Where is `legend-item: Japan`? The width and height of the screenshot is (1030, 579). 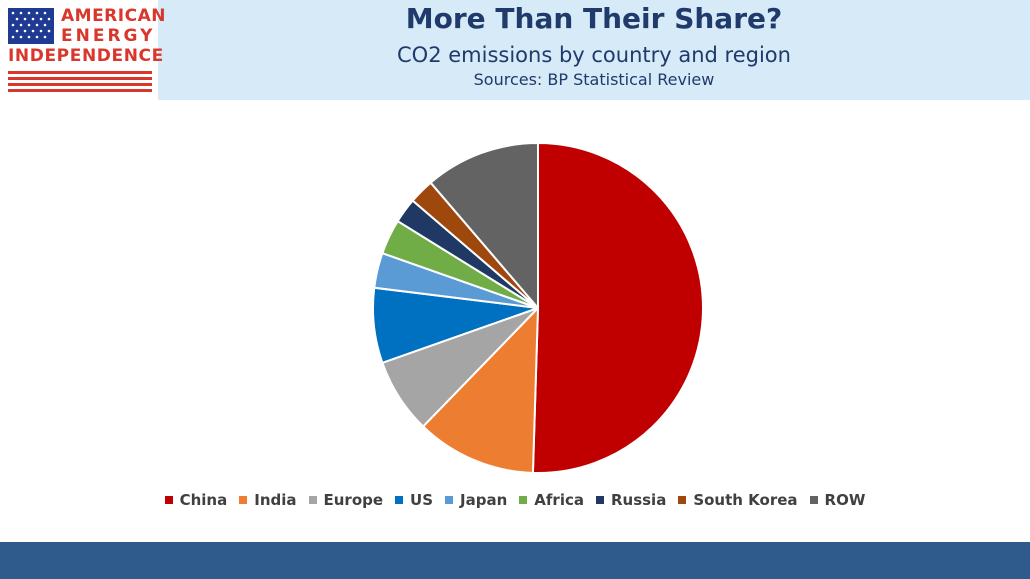 legend-item: Japan is located at coordinates (476, 500).